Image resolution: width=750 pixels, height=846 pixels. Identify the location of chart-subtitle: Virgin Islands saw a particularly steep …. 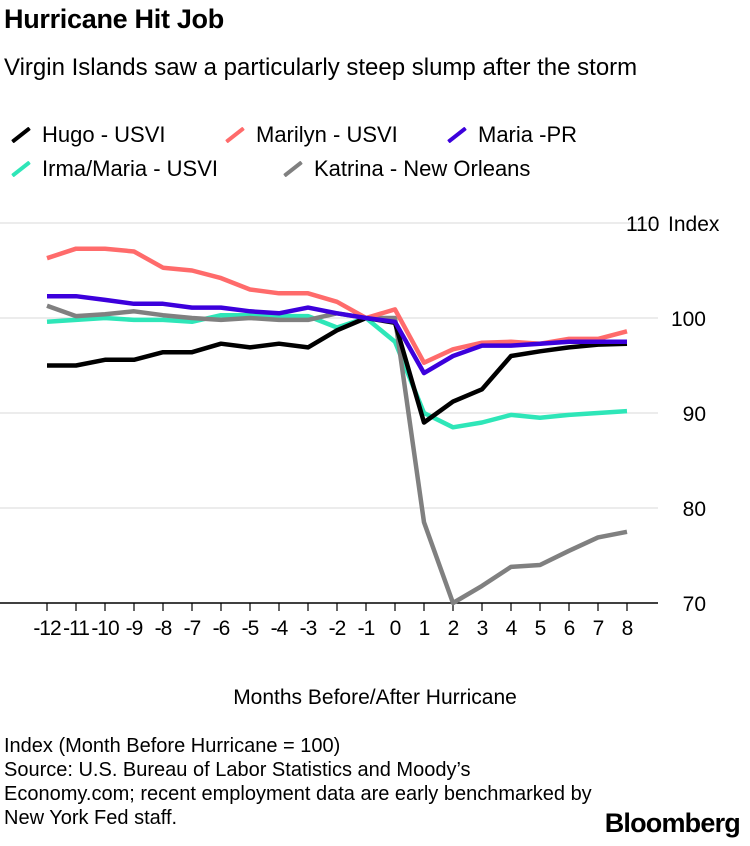
(321, 67).